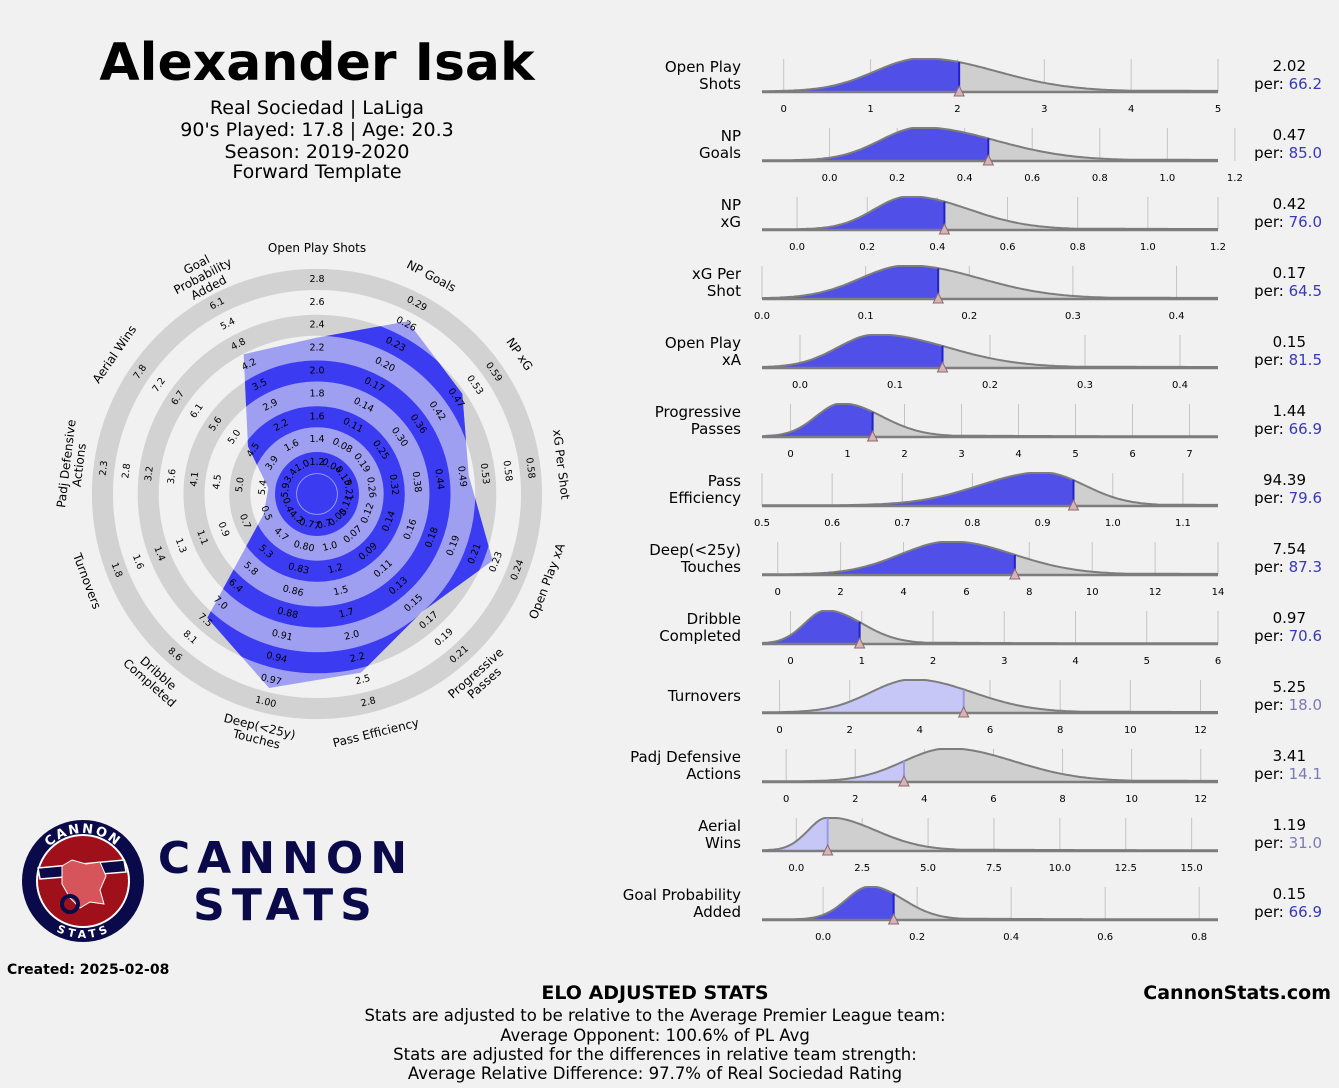  I want to click on created-date: Created: 2025-02-08, so click(88, 970).